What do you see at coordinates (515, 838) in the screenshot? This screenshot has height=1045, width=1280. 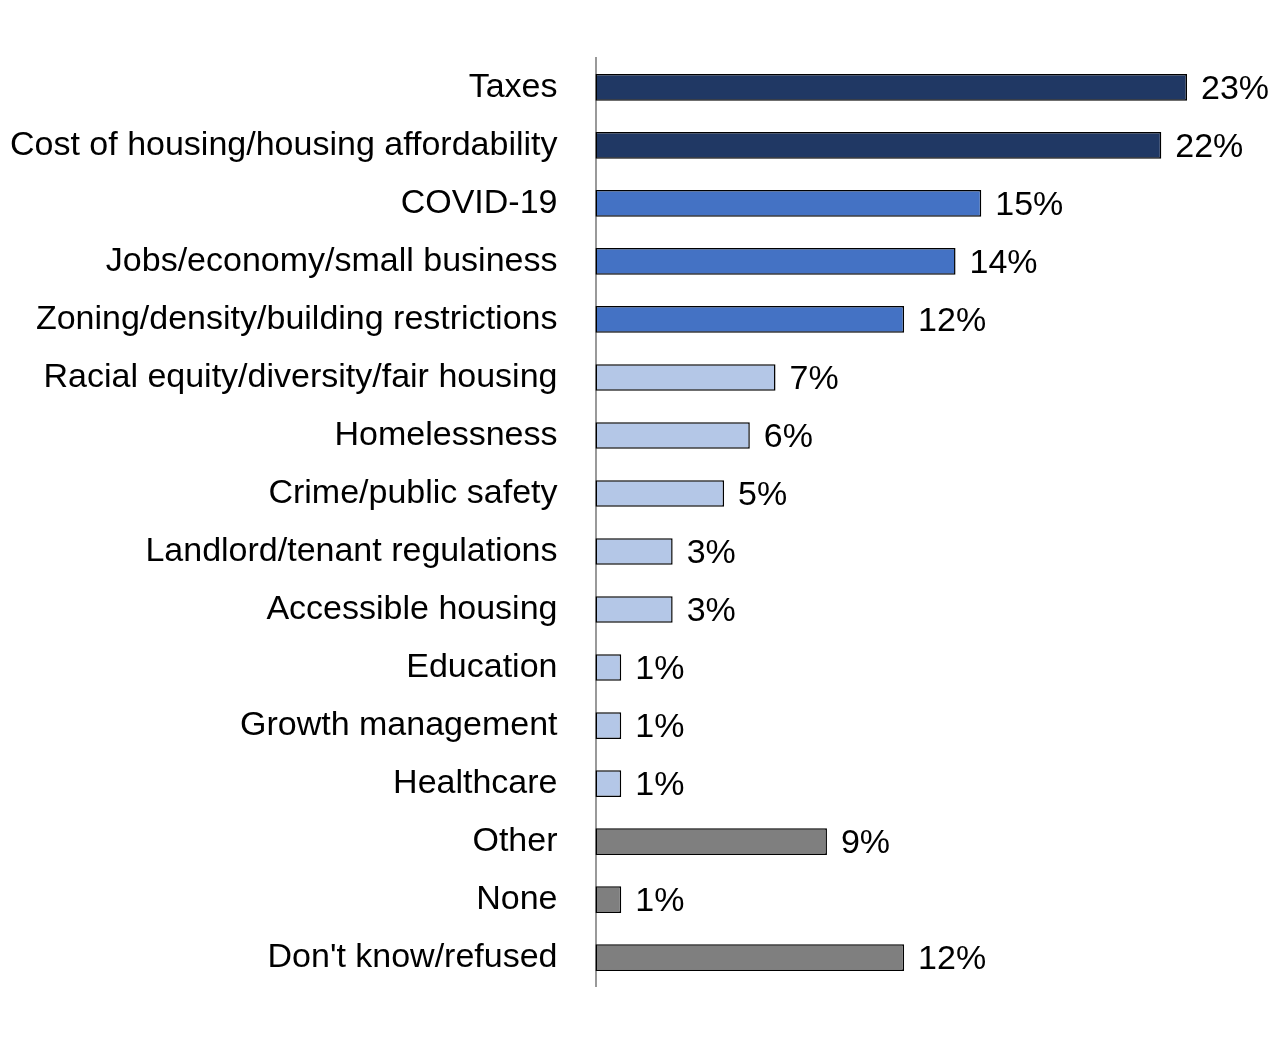 I see `y-tick-label: Other` at bounding box center [515, 838].